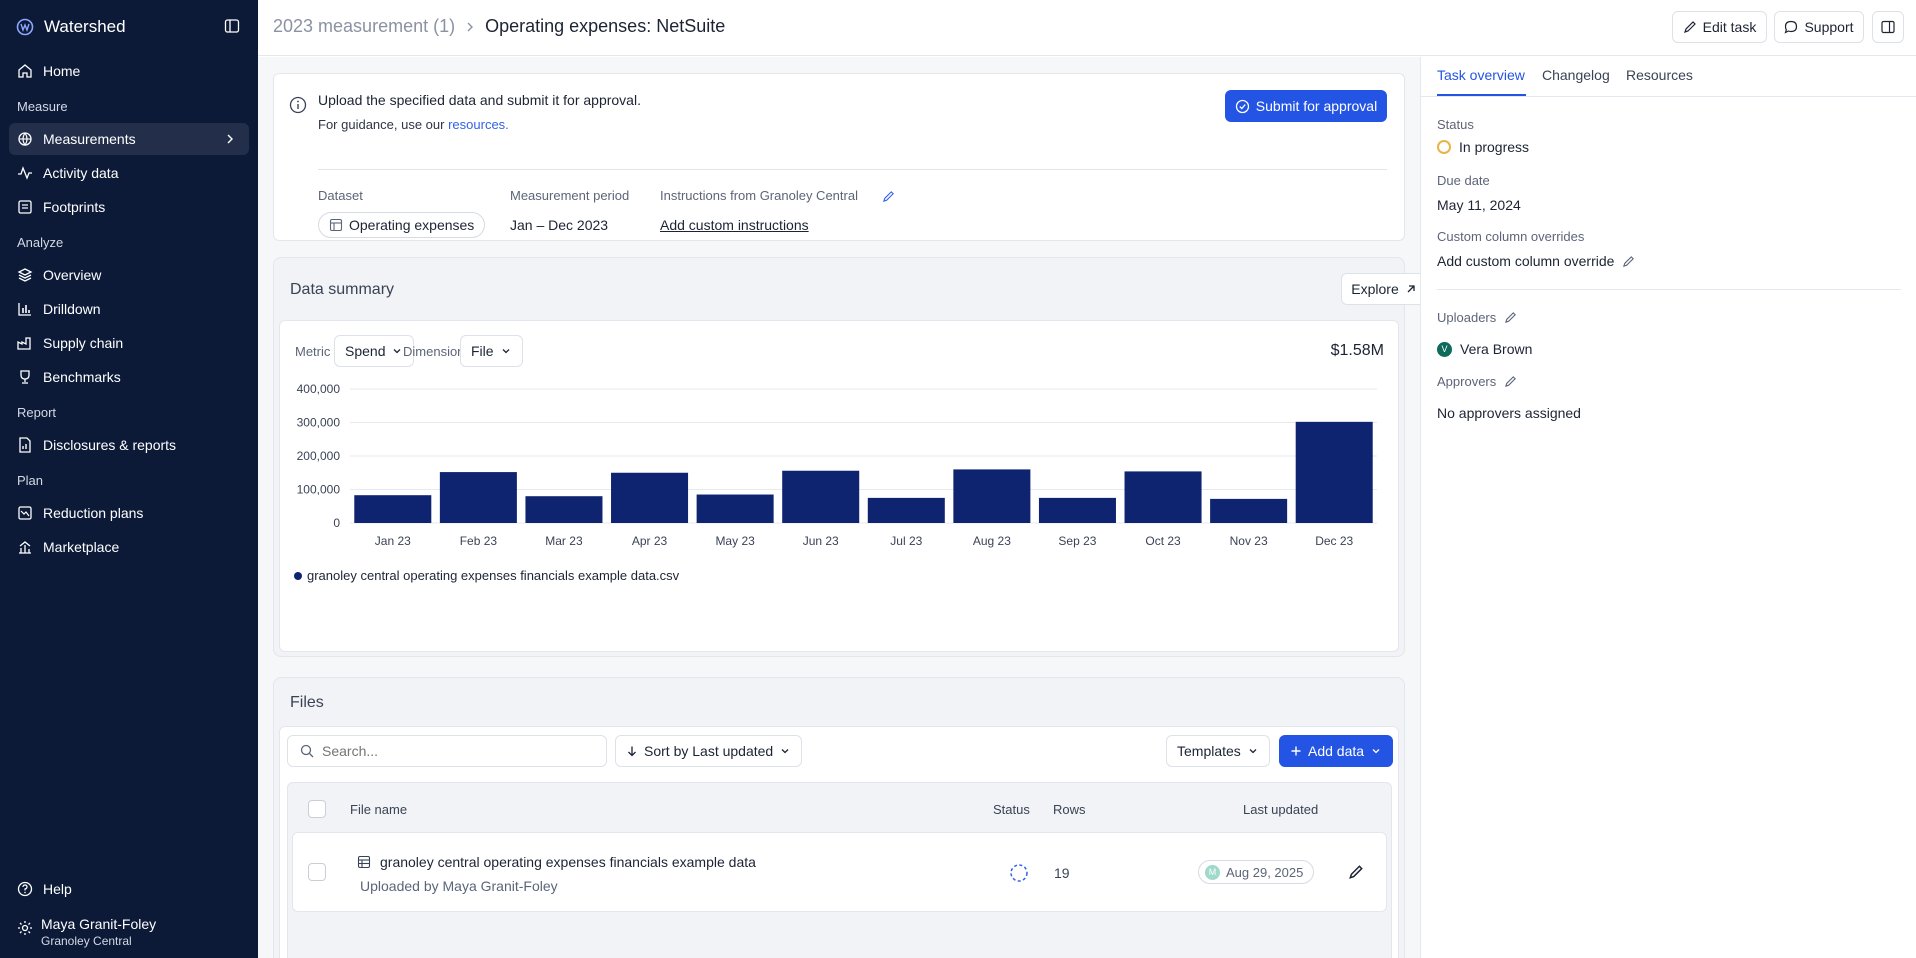  I want to click on due-date-label: Due date, so click(1463, 180).